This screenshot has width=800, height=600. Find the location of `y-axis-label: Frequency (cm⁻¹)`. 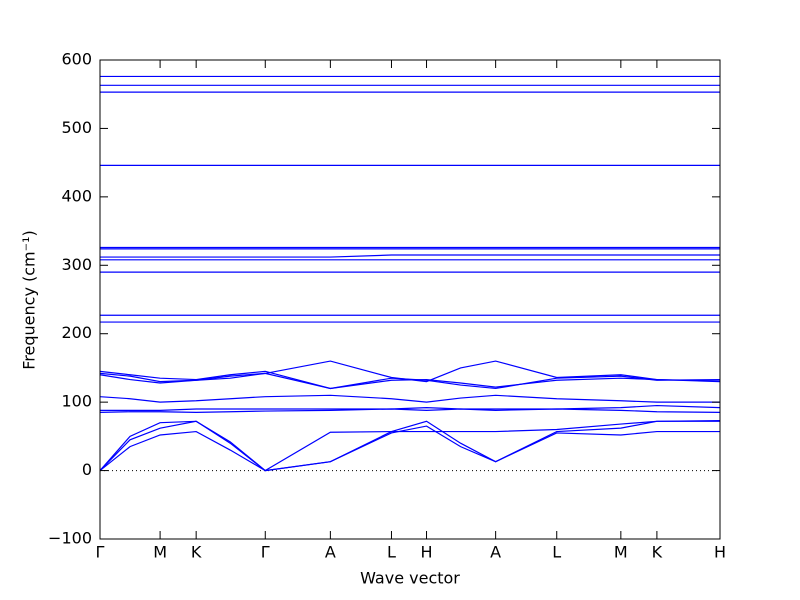

y-axis-label: Frequency (cm⁻¹) is located at coordinates (29, 299).